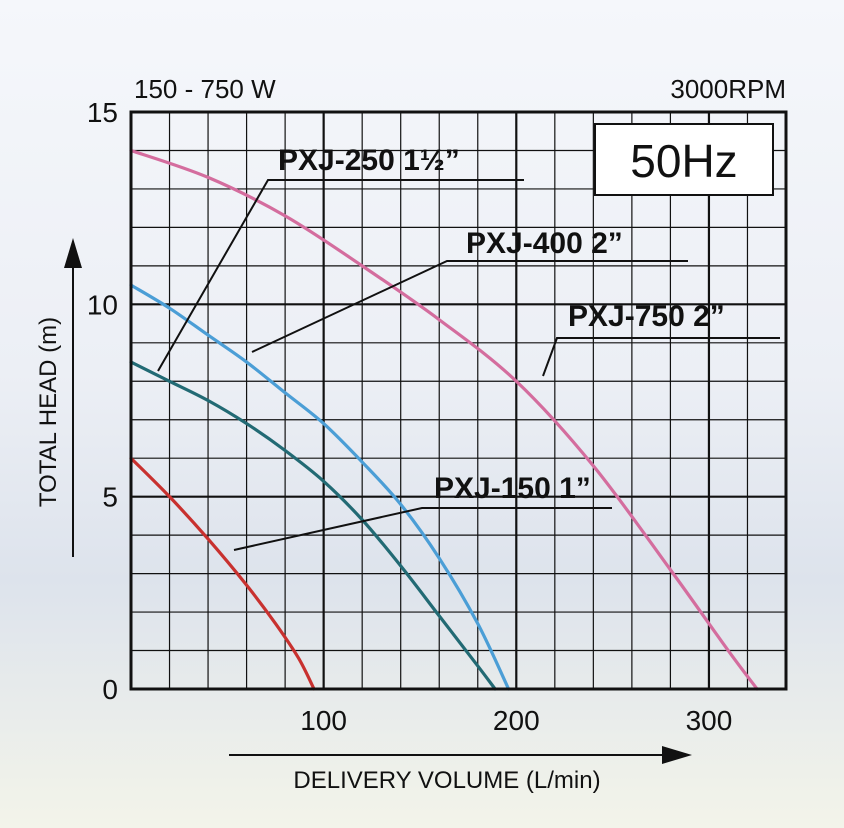 The height and width of the screenshot is (828, 844). I want to click on y-axis-title: TOTAL HEAD (m), so click(48, 412).